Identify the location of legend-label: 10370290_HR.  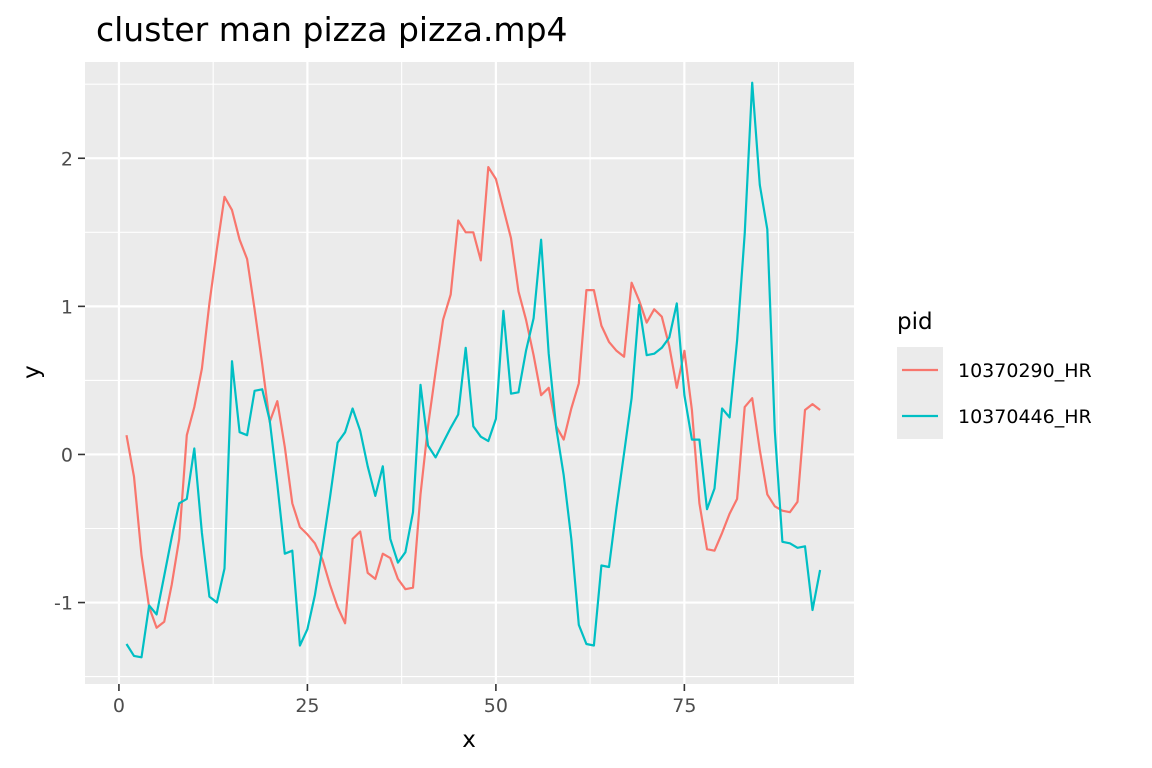
(1025, 371).